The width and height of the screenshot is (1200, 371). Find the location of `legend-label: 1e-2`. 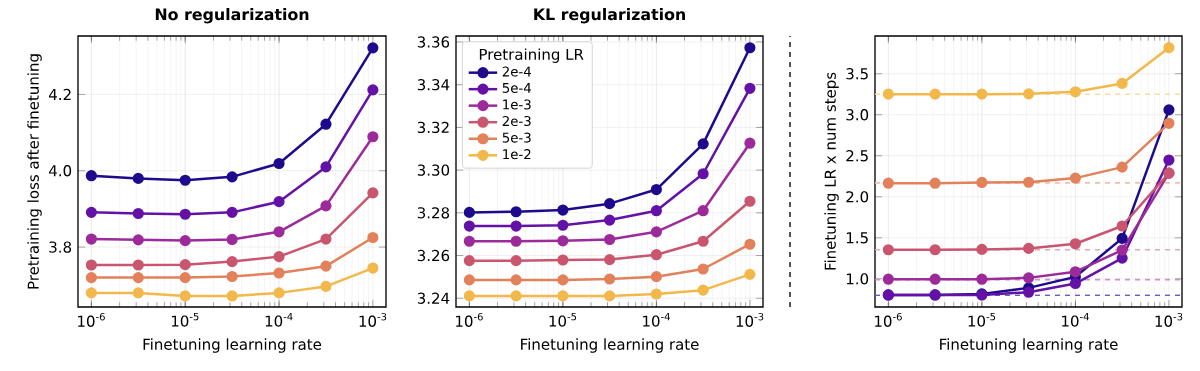

legend-label: 1e-2 is located at coordinates (517, 154).